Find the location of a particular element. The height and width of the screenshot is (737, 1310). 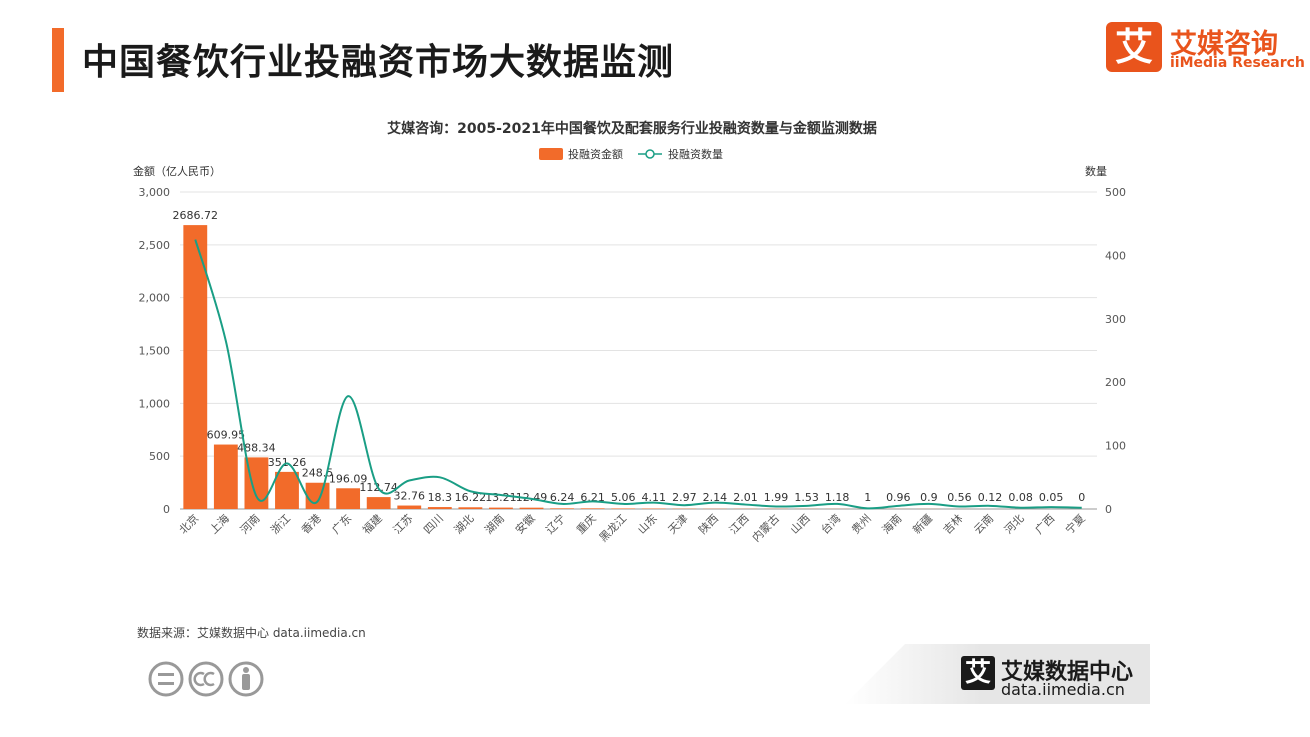

chart-title: 艾媒咨询：2005-2021年中国餐饮及配套服务行业投融资数量与金额监测数据 is located at coordinates (632, 128).